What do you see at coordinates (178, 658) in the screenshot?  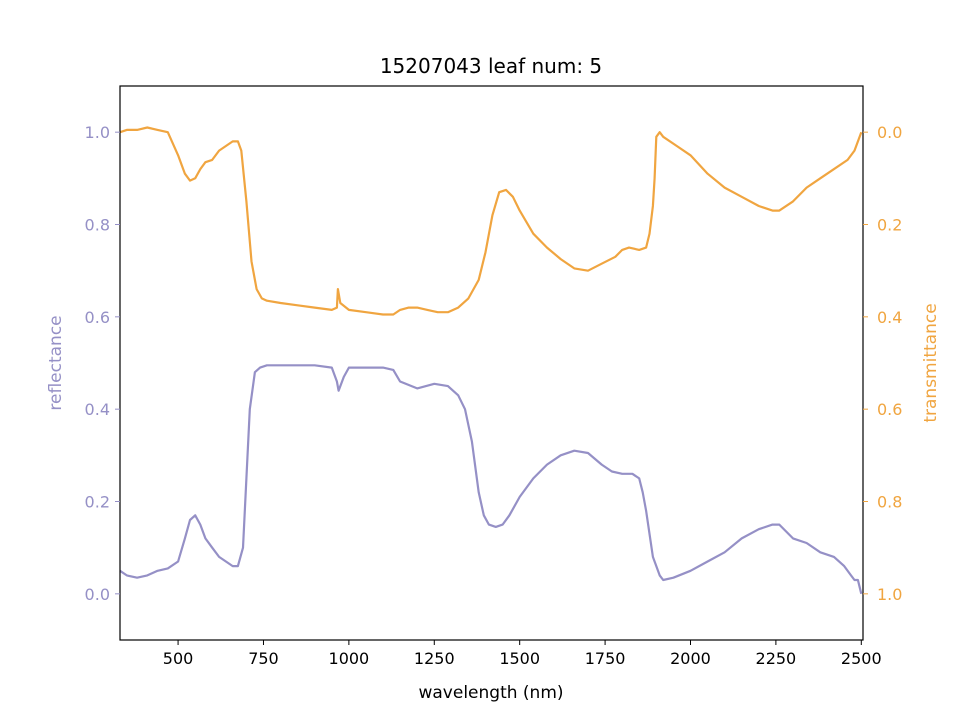 I see `x-tick-label: 500` at bounding box center [178, 658].